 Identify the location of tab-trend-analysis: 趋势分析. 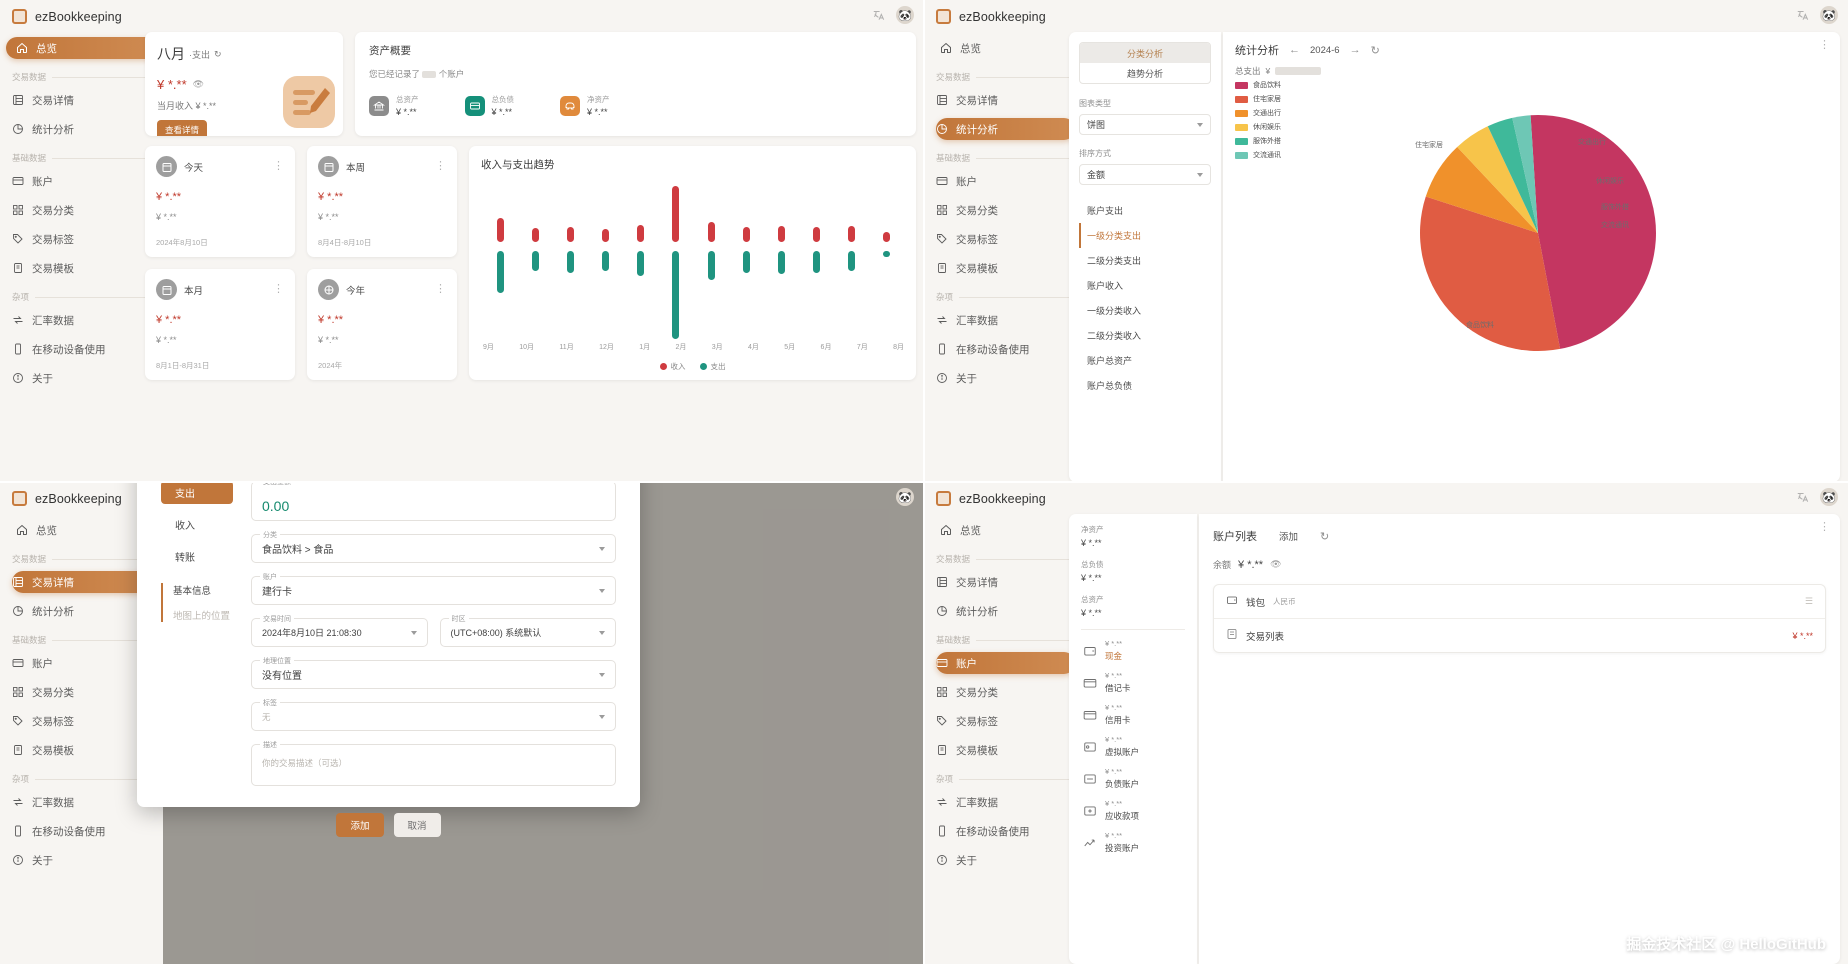
(1144, 73).